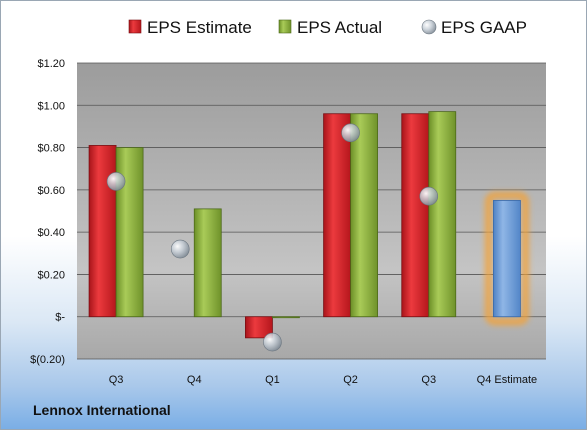  What do you see at coordinates (102, 410) in the screenshot?
I see `company-name: Lennox International` at bounding box center [102, 410].